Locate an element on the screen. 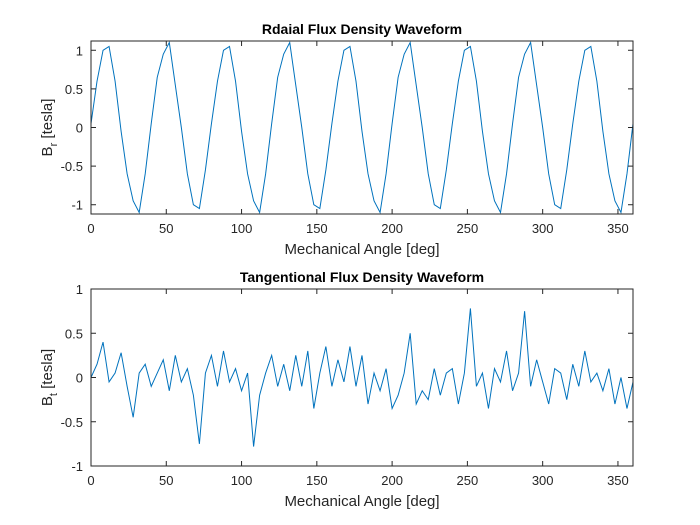 The height and width of the screenshot is (525, 700). y-axis-label: Br [tesla] is located at coordinates (49, 128).